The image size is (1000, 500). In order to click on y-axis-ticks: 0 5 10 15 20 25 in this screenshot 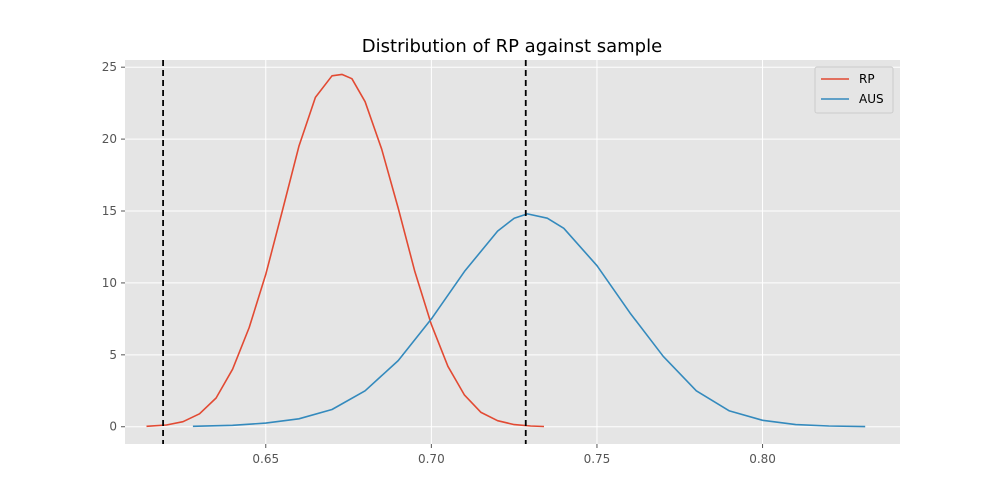, I will do `click(113, 247)`.